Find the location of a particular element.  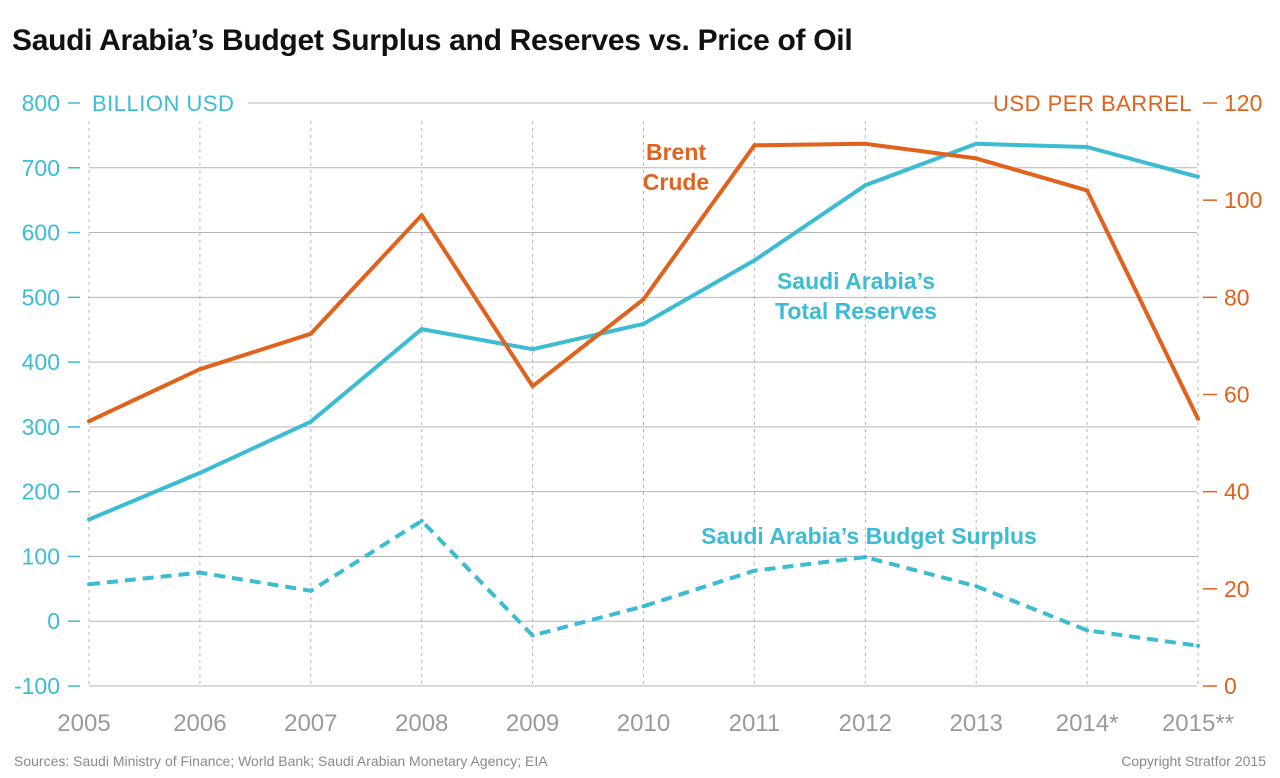

left-tick-label: 400 is located at coordinates (41, 362).